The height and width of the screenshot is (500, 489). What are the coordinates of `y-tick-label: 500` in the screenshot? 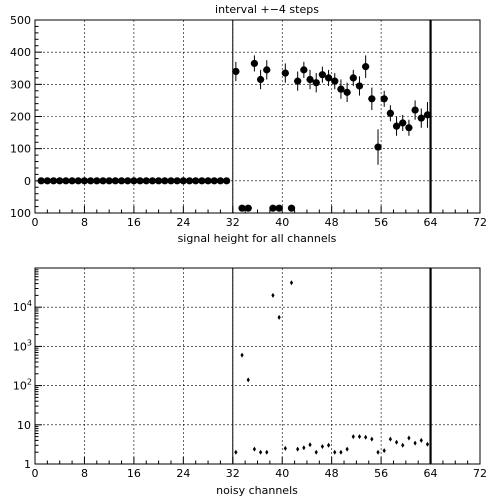 It's located at (20, 20).